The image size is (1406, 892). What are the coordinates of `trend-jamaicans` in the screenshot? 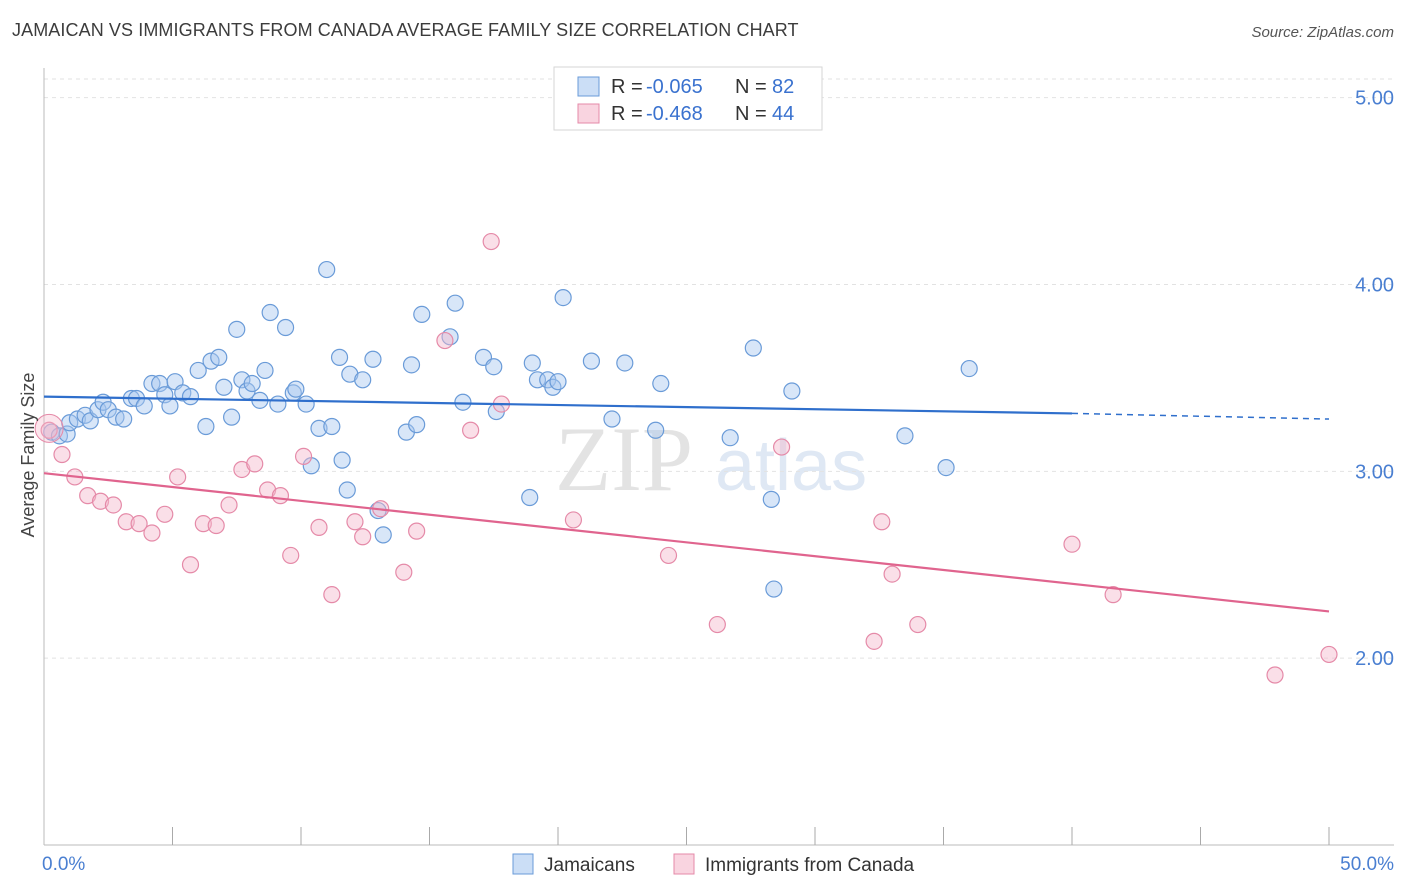 It's located at (558, 405).